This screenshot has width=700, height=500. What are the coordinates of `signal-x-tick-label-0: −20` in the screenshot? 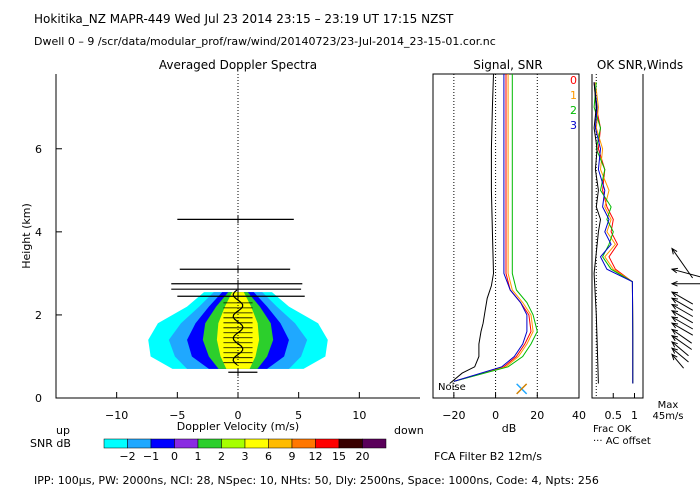 It's located at (453, 415).